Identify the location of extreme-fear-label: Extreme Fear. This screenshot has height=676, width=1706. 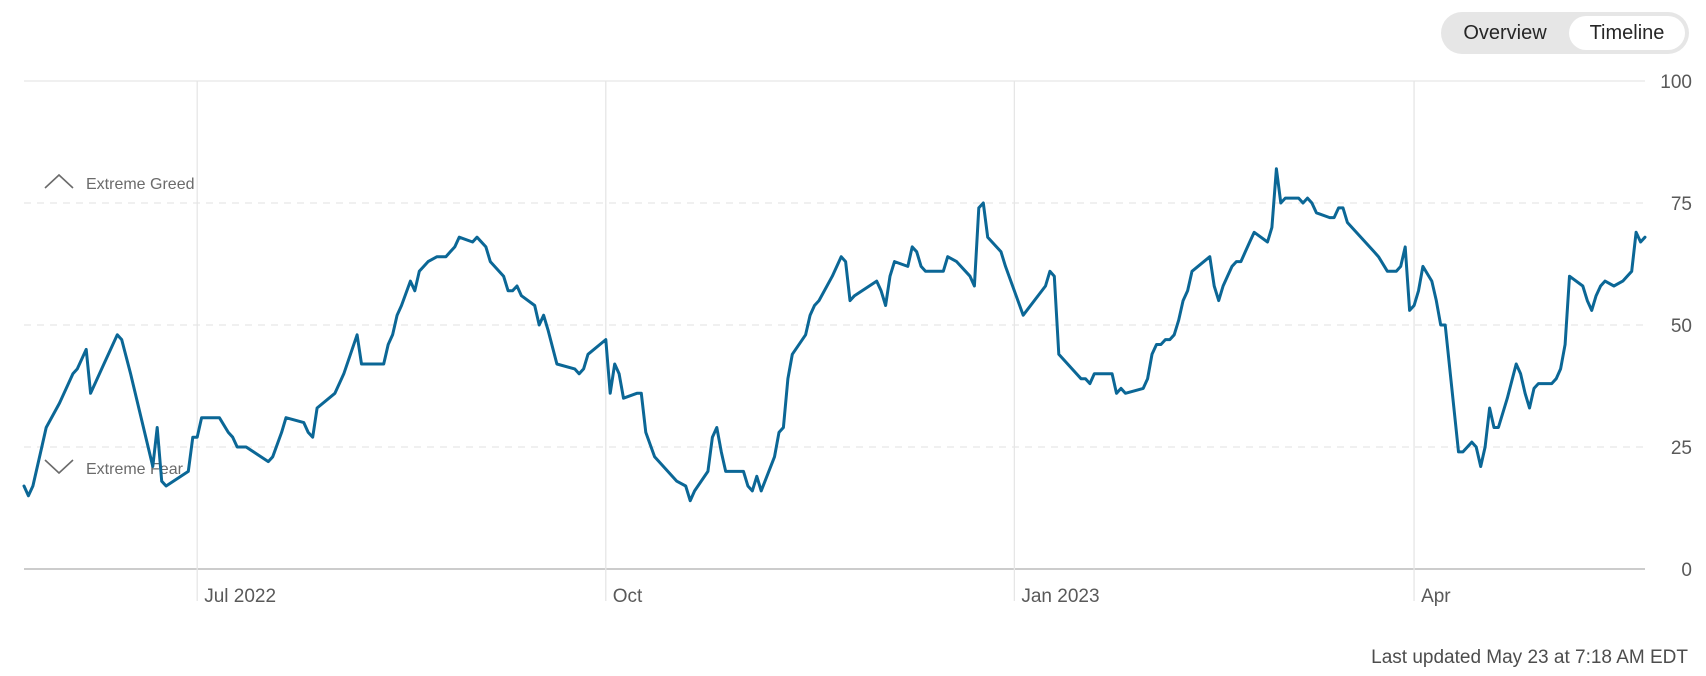
(135, 469).